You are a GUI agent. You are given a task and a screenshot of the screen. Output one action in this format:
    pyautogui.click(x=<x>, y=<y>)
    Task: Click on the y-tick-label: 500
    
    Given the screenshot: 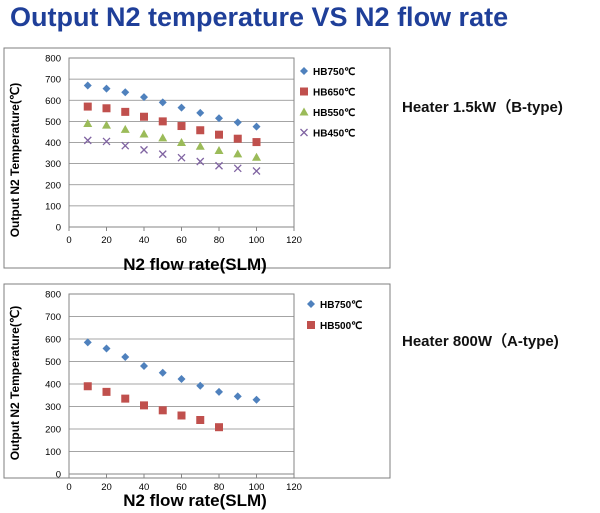 What is the action you would take?
    pyautogui.click(x=53, y=362)
    